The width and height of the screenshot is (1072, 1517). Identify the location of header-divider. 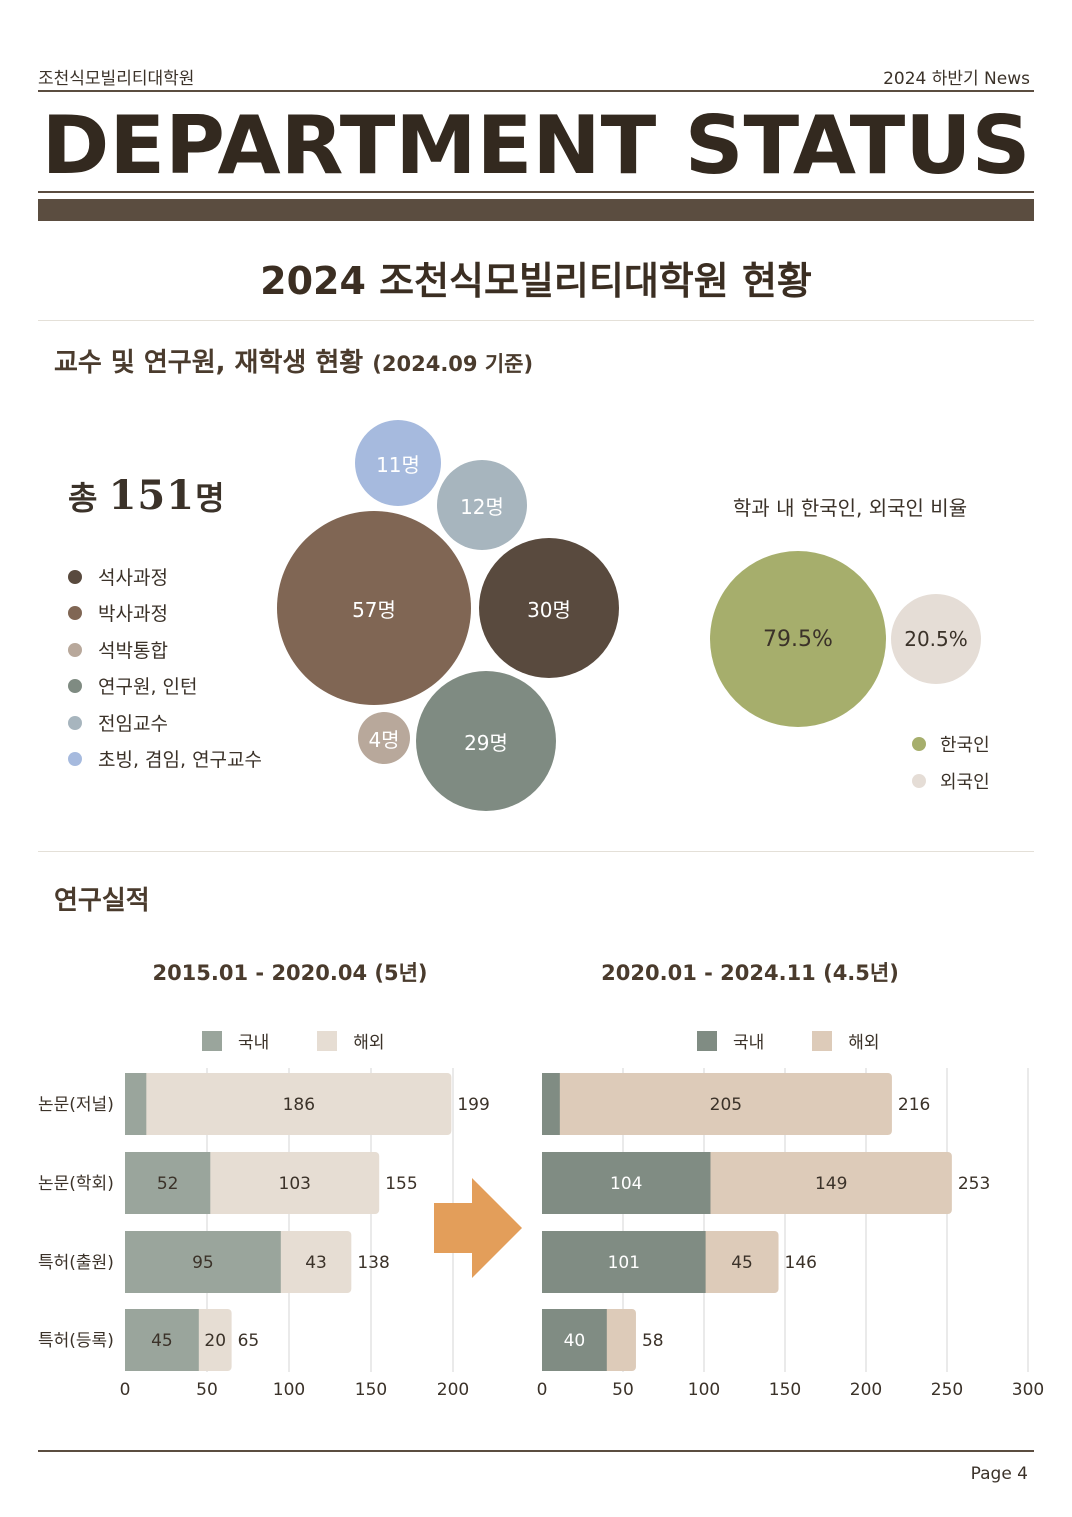
(536, 91).